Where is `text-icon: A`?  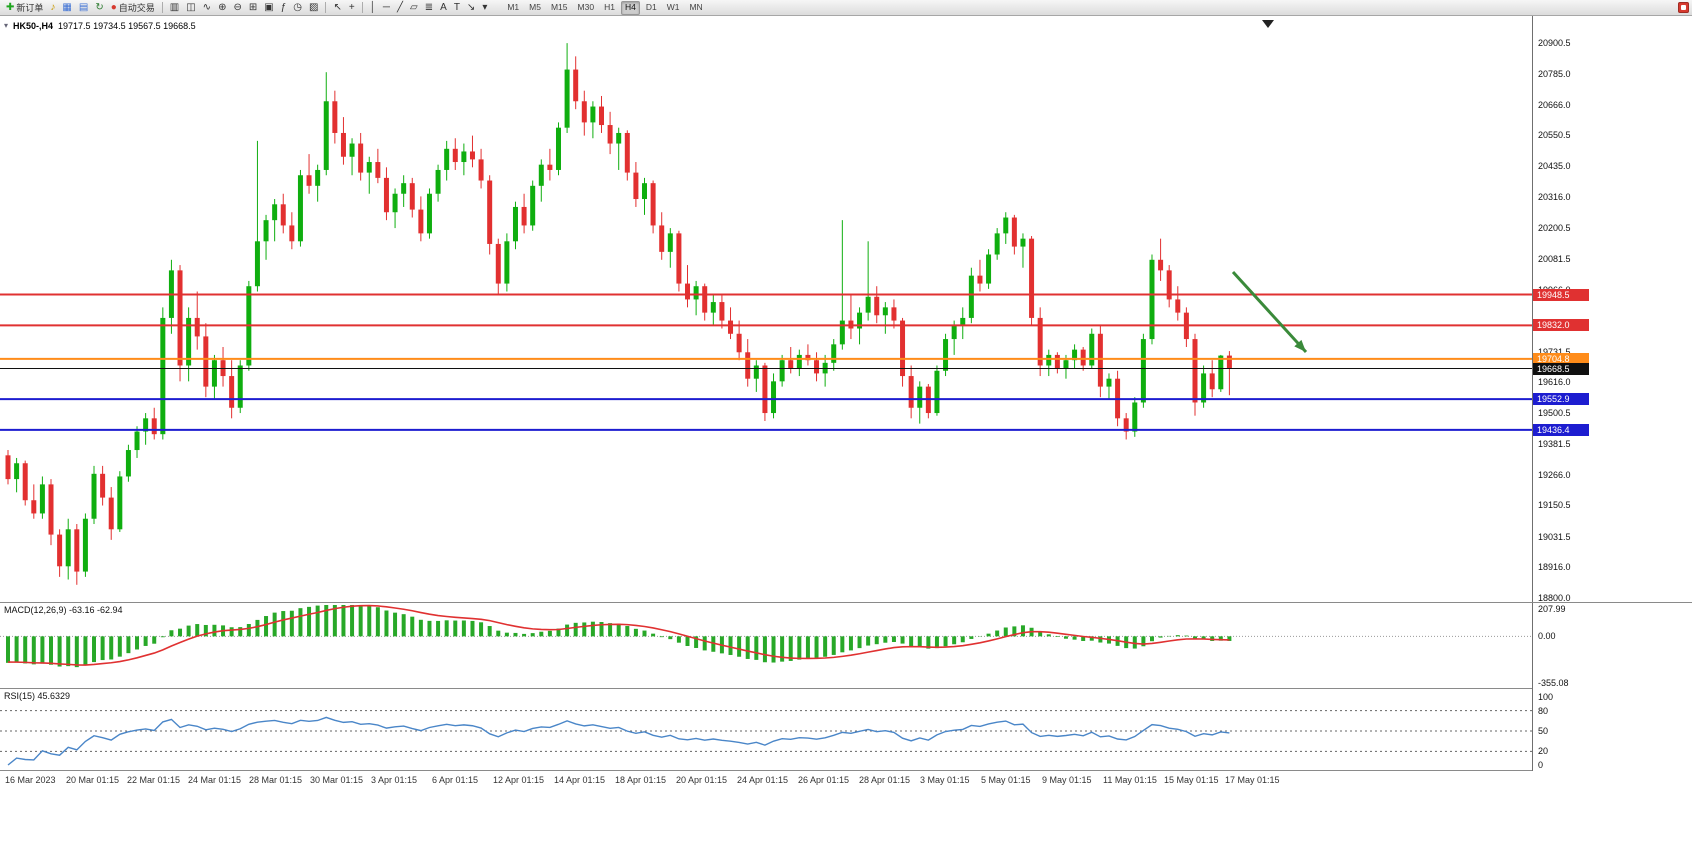
text-icon: A is located at coordinates (443, 7).